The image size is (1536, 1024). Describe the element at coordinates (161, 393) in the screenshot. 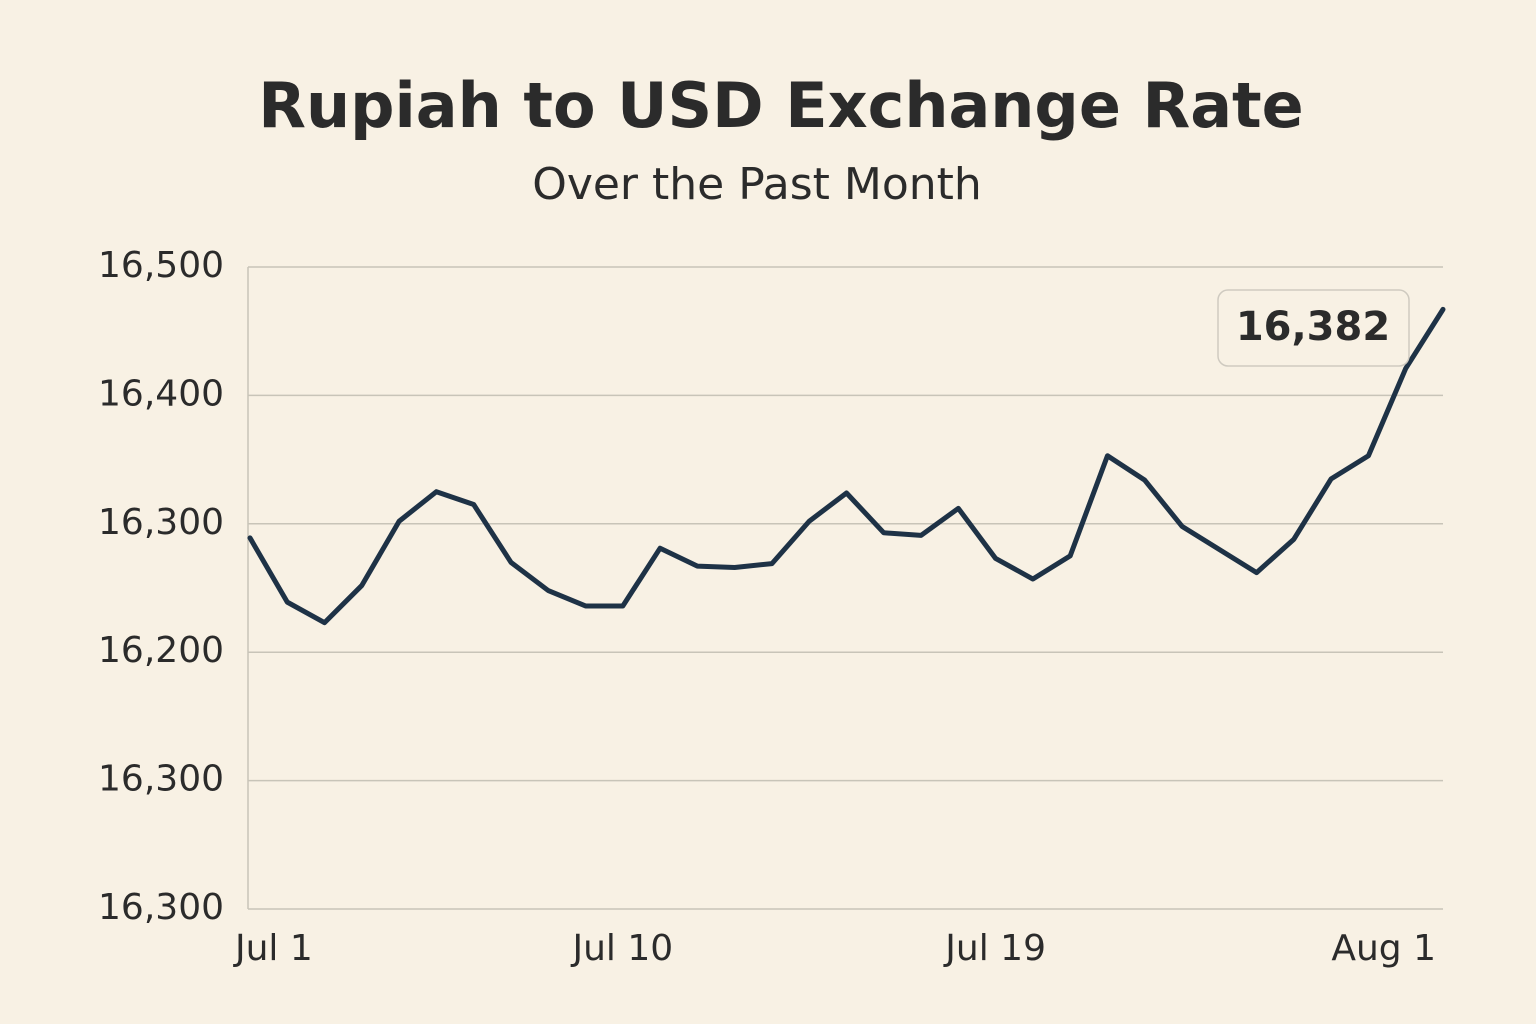

I see `y-tick-label: 16,400` at that location.